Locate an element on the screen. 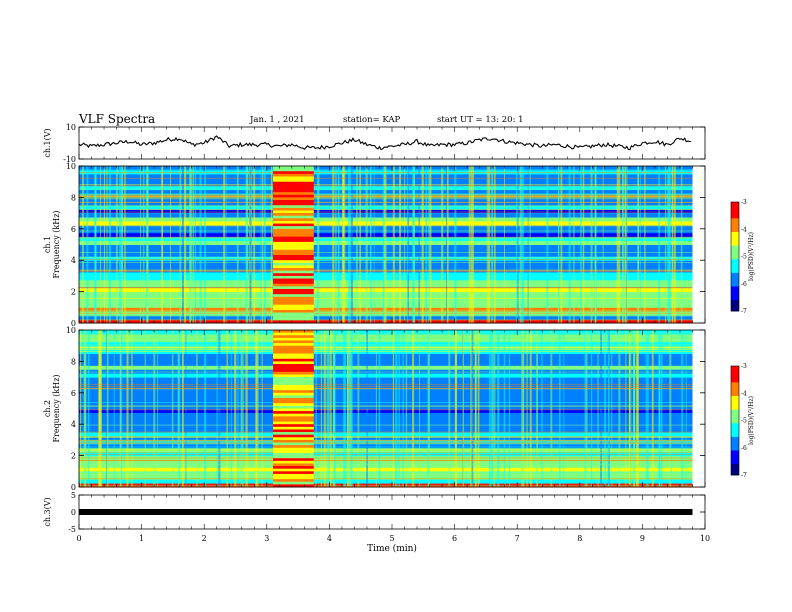 Image resolution: width=792 pixels, height=612 pixels. x-tick-label: 5 is located at coordinates (391, 538).